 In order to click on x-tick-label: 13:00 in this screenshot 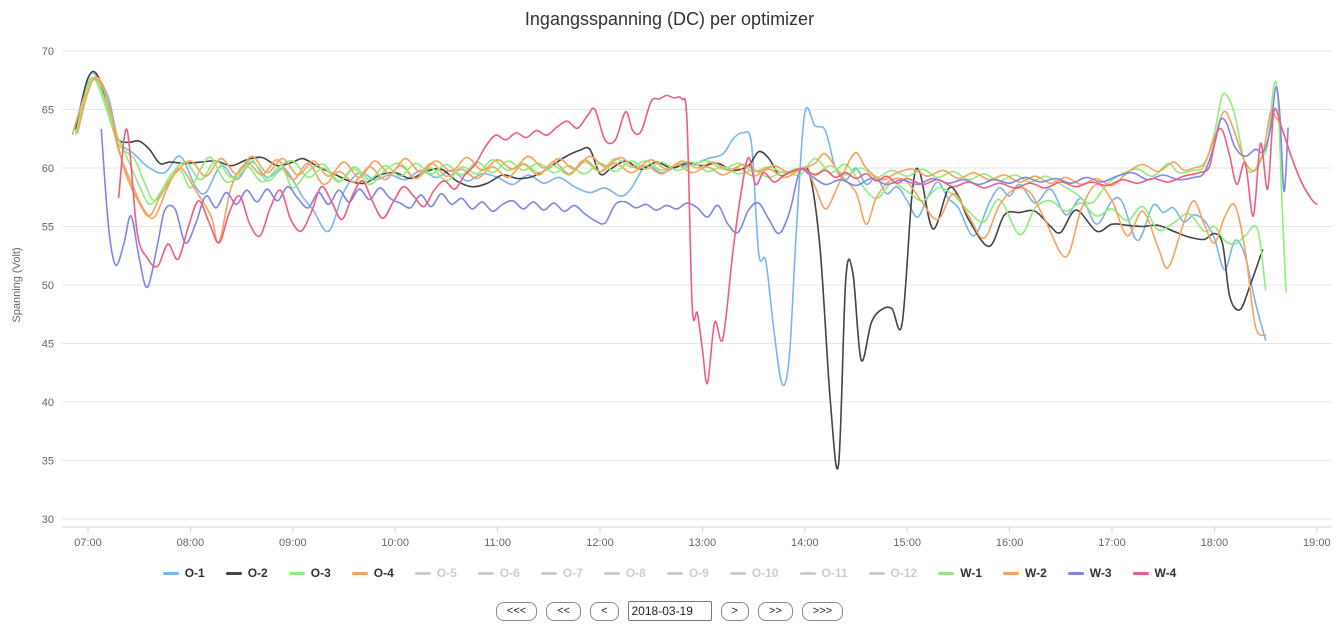, I will do `click(703, 543)`.